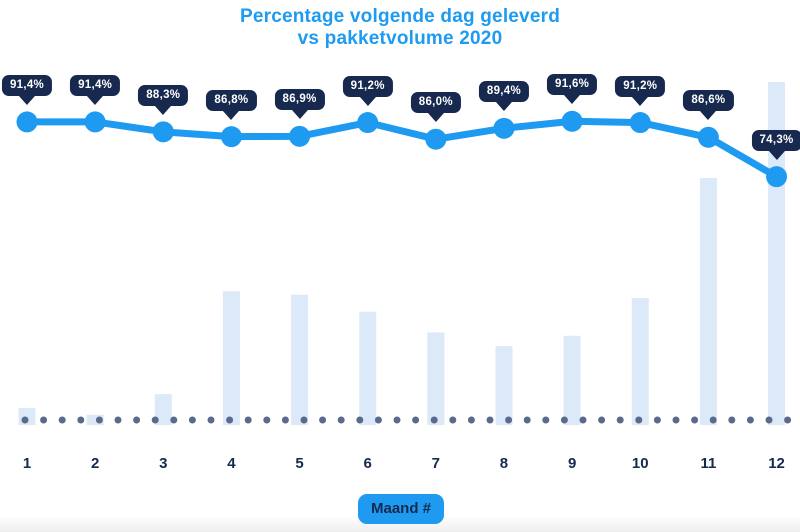  Describe the element at coordinates (399, 16) in the screenshot. I see `chart-title-line-1: Percentage volgende dag geleverd` at that location.